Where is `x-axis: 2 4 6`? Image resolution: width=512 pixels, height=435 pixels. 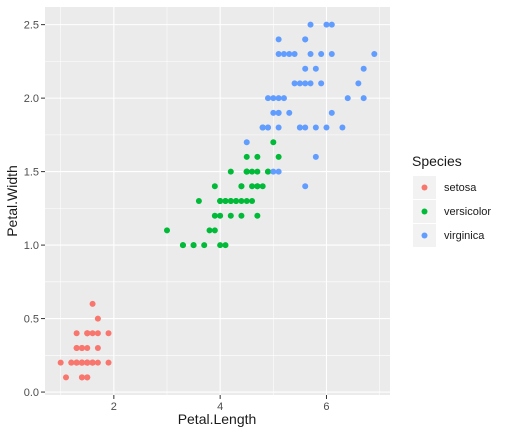 x-axis: 2 4 6 is located at coordinates (220, 404).